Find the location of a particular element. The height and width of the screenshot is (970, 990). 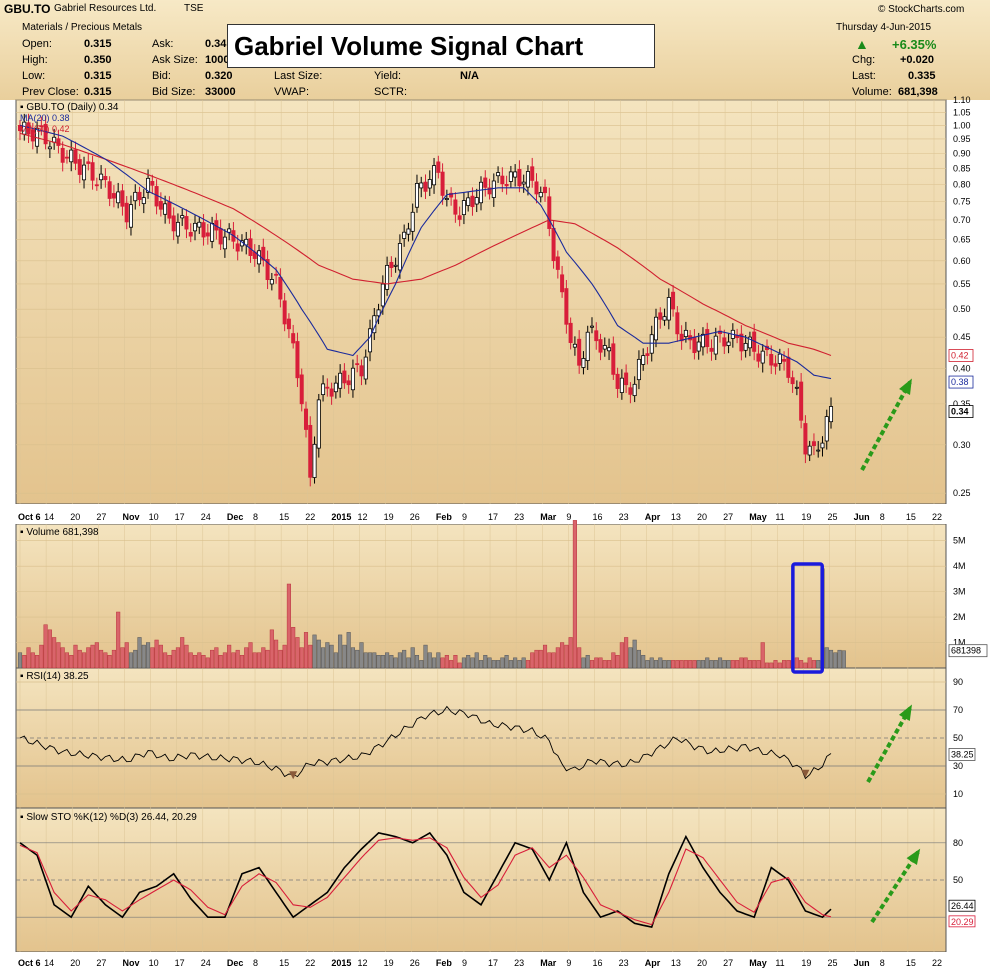

date-tick-label-bottom: 17 is located at coordinates (493, 963).